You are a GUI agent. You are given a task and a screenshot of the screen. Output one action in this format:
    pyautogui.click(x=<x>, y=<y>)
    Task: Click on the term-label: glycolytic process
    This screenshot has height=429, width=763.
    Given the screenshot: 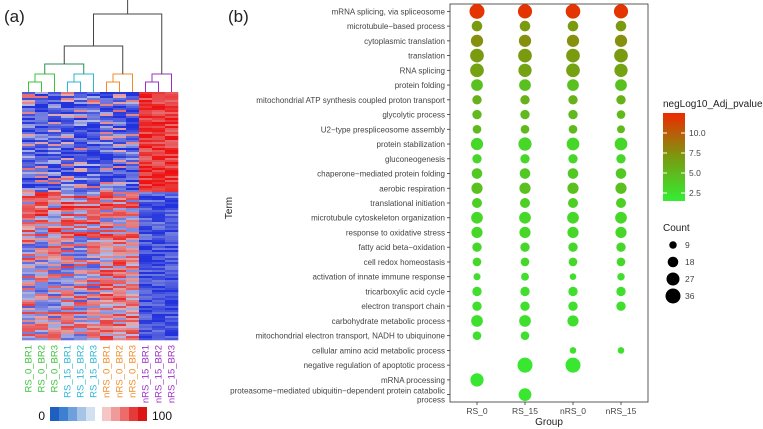 What is the action you would take?
    pyautogui.click(x=413, y=115)
    